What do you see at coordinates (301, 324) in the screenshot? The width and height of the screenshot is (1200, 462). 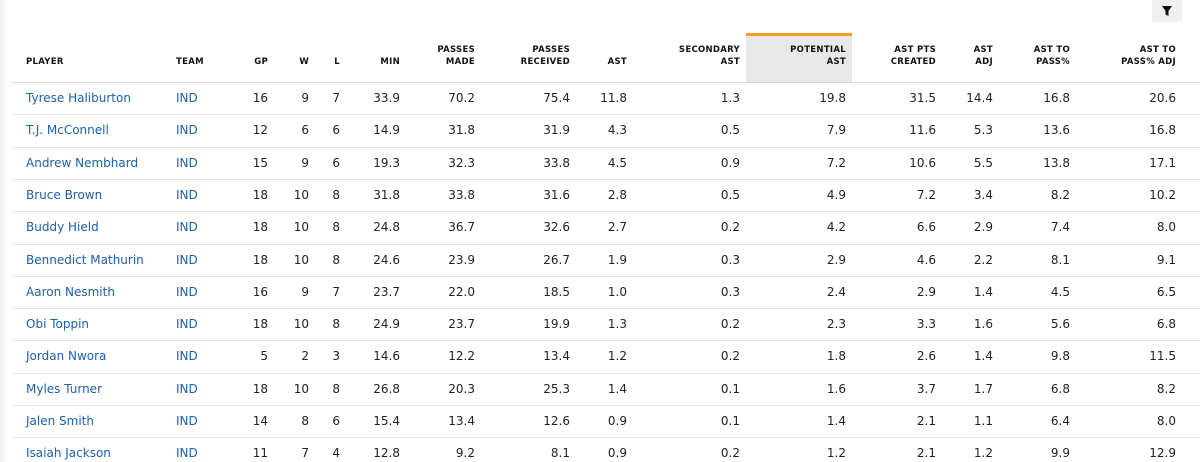 I see `stat-cell: 10` at bounding box center [301, 324].